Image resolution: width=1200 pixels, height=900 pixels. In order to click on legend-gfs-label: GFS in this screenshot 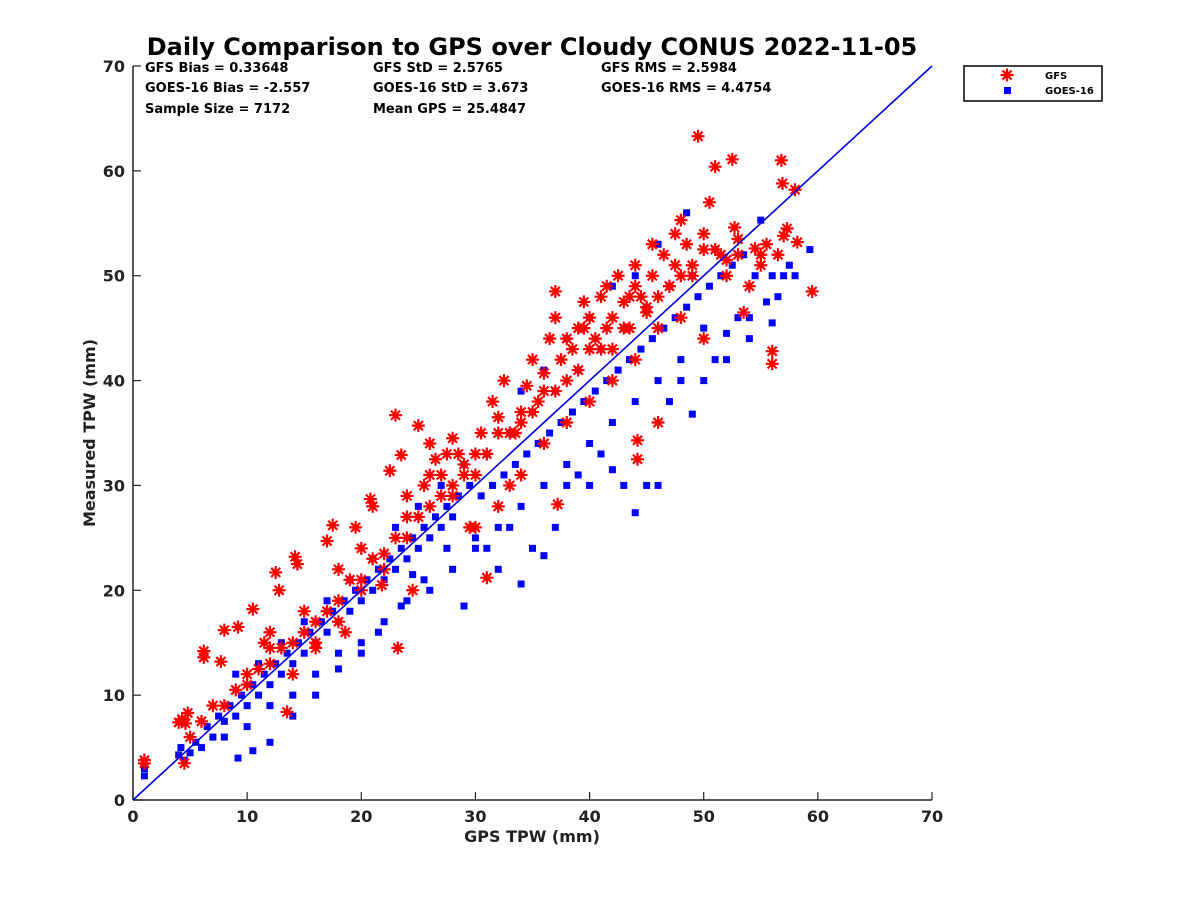, I will do `click(1056, 76)`.